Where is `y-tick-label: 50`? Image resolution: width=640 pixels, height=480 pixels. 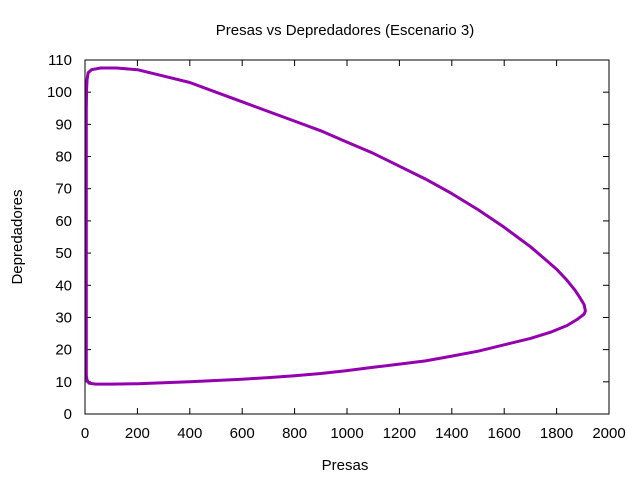
y-tick-label: 50 is located at coordinates (63, 253).